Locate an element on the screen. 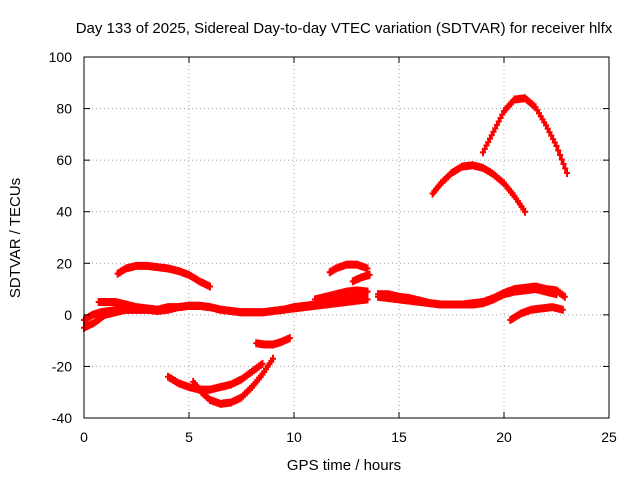  y-tick-label: 20 is located at coordinates (64, 263).